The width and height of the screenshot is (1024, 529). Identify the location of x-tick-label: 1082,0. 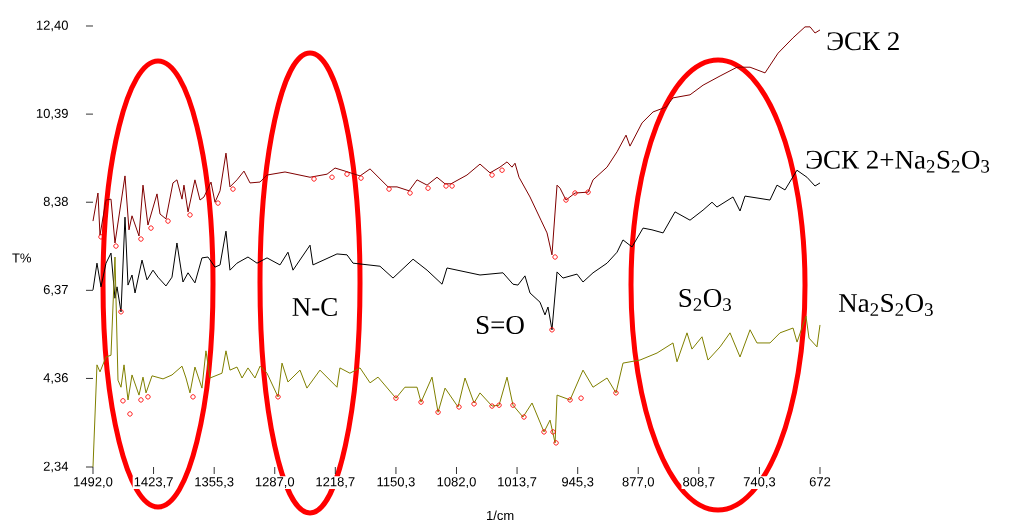
(456, 482).